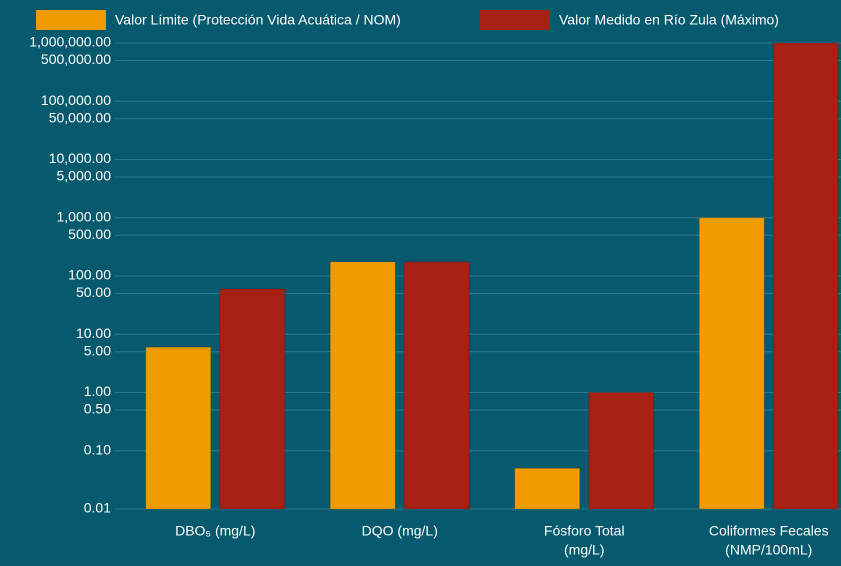 This screenshot has height=566, width=841. Describe the element at coordinates (400, 531) in the screenshot. I see `x-tick-label: DQO (mg/L)` at that location.